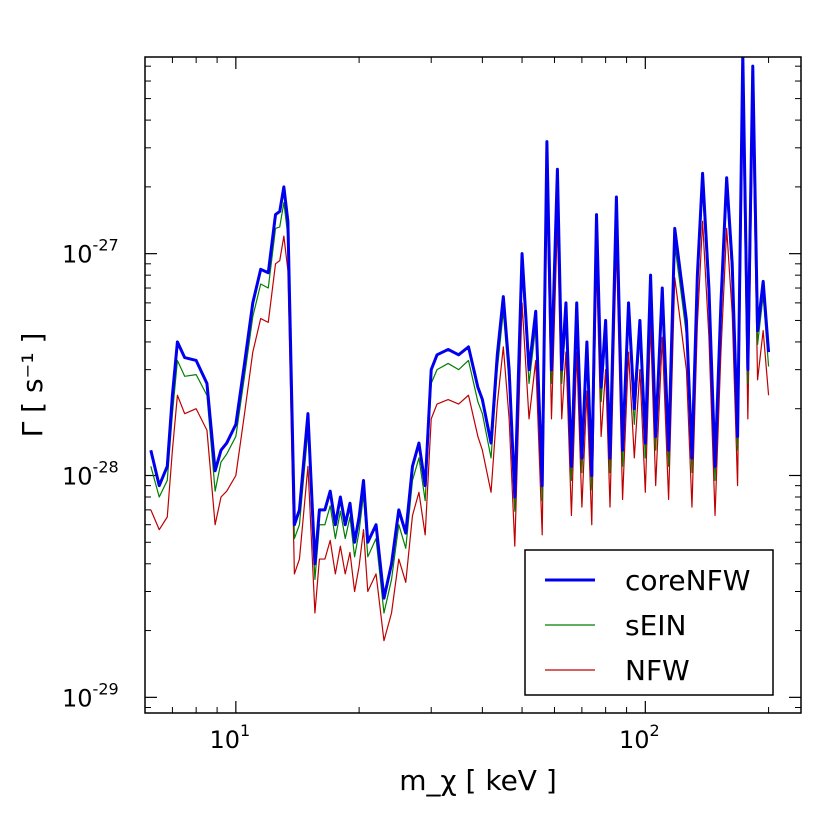  Describe the element at coordinates (687, 580) in the screenshot. I see `legend-label-corenfw: coreNFW` at that location.